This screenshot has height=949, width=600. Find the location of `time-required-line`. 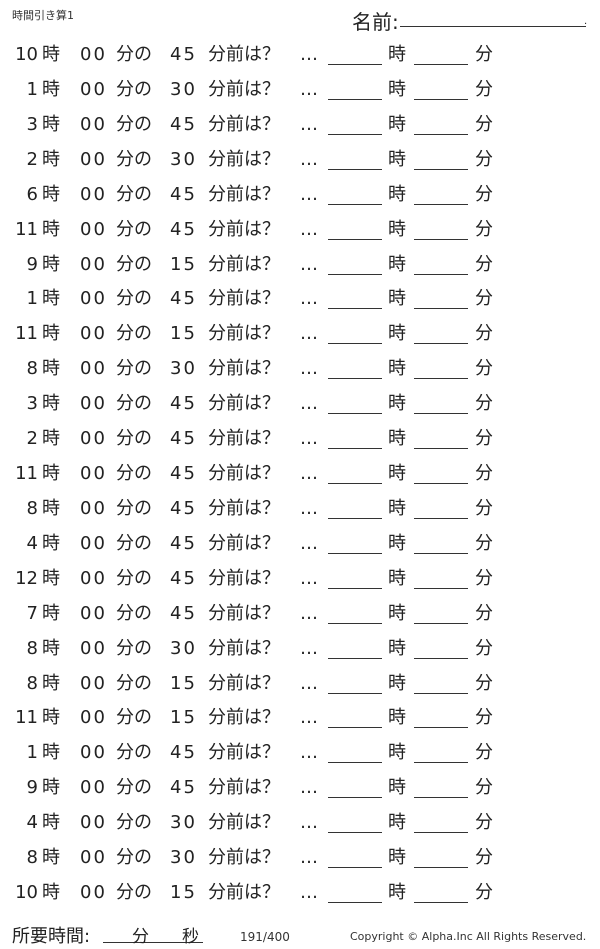

time-required-line is located at coordinates (153, 942).